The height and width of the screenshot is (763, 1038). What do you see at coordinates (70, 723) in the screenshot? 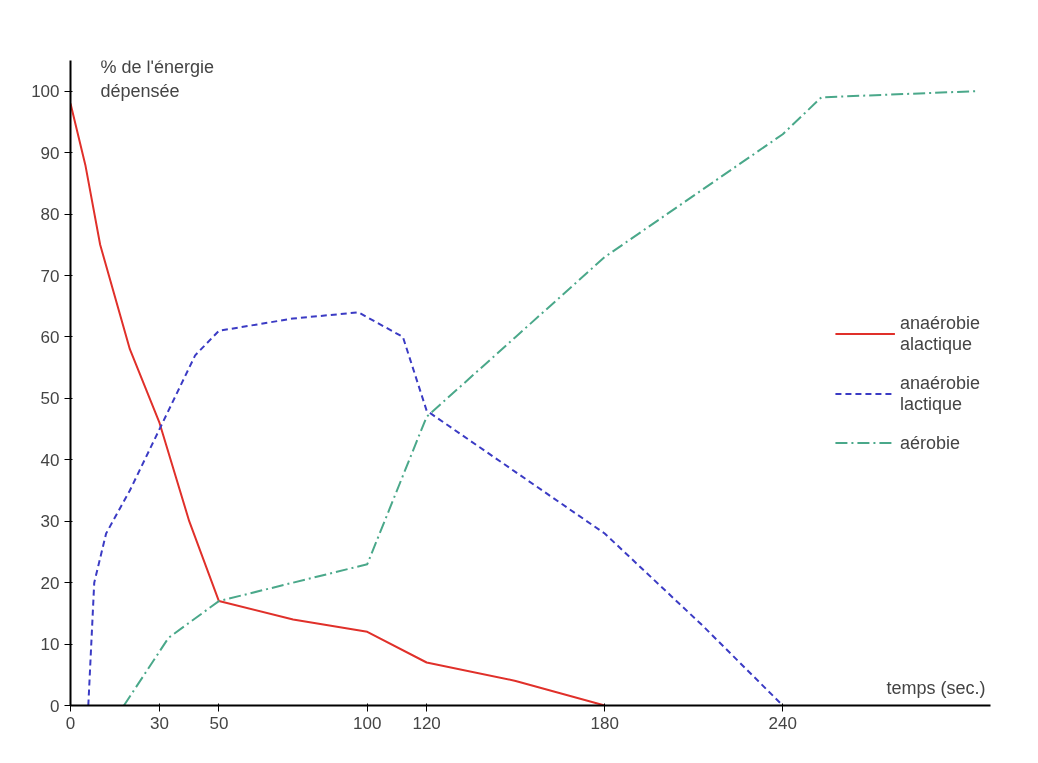
I see `x-tick-label: 0` at bounding box center [70, 723].